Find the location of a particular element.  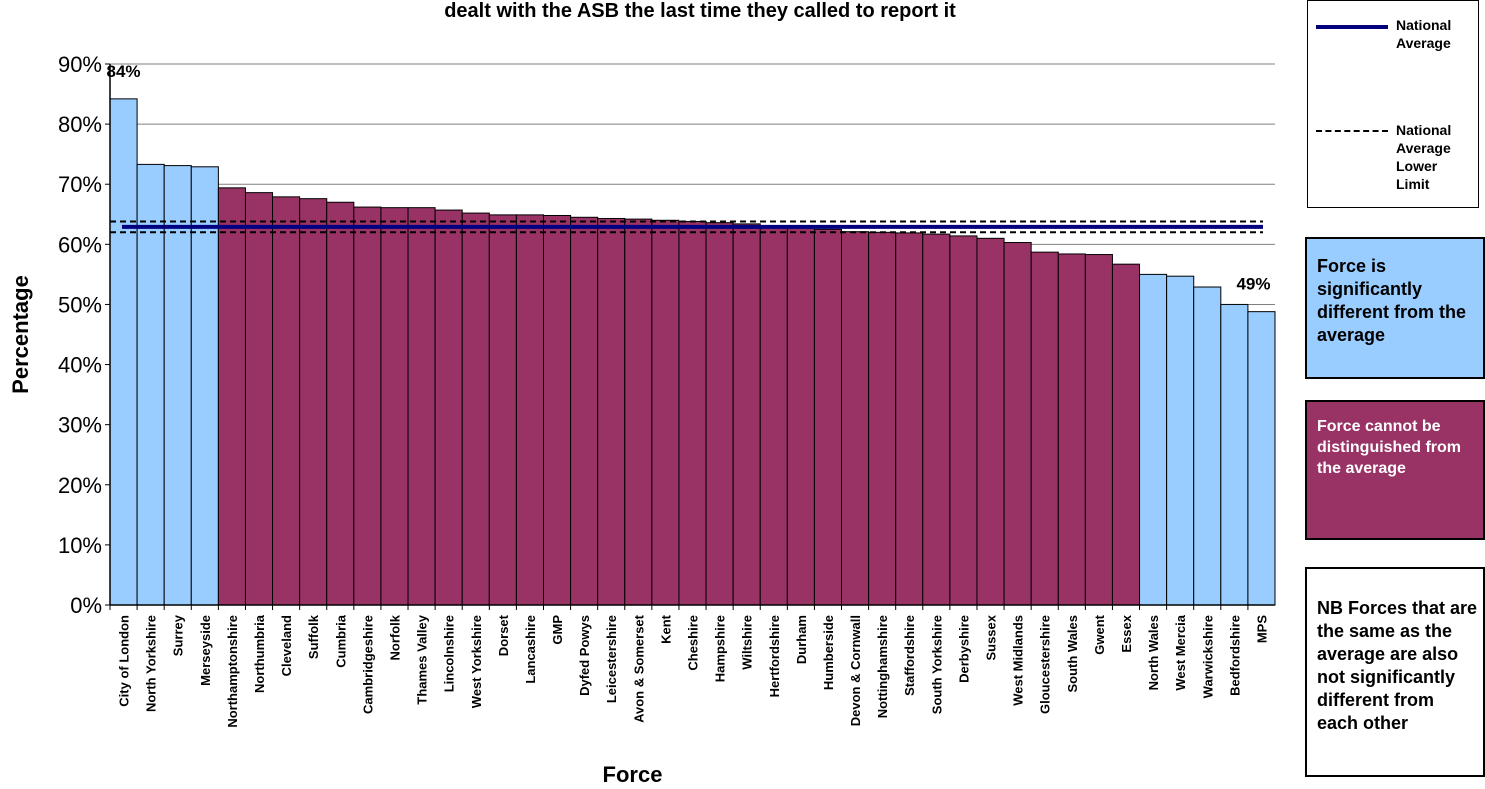

x-tick-label: Norfolk is located at coordinates (394, 637).